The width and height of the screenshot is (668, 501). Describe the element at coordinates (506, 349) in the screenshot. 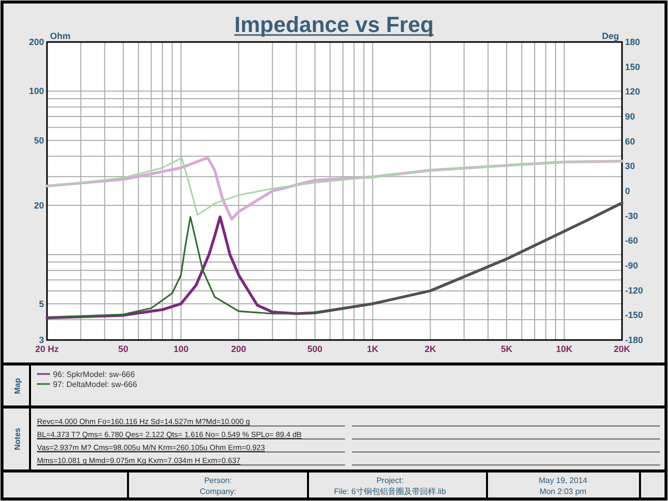

I see `x-tick-label: 5K` at that location.